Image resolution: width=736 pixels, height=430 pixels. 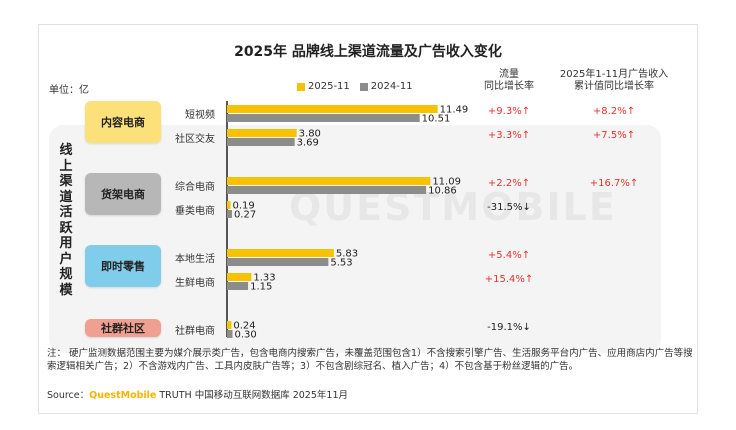 What do you see at coordinates (454, 110) in the screenshot?
I see `value-label-2025-0: 11.49` at bounding box center [454, 110].